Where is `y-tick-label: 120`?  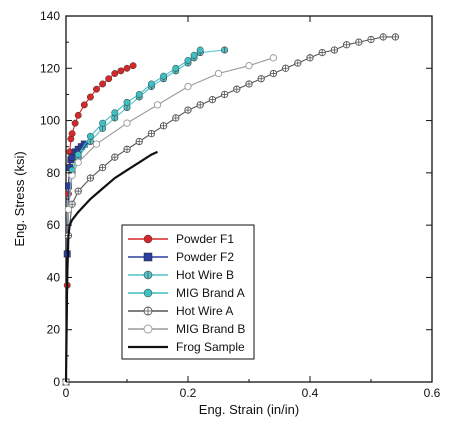 y-tick-label: 120 is located at coordinates (50, 68).